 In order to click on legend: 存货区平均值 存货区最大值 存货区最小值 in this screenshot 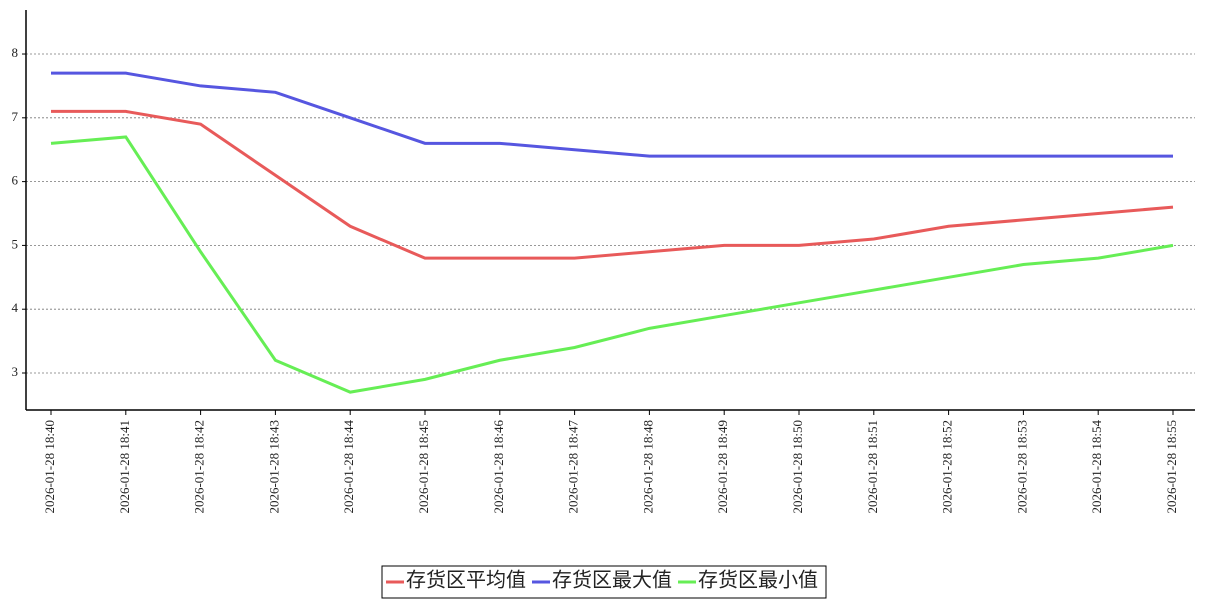, I will do `click(604, 582)`.